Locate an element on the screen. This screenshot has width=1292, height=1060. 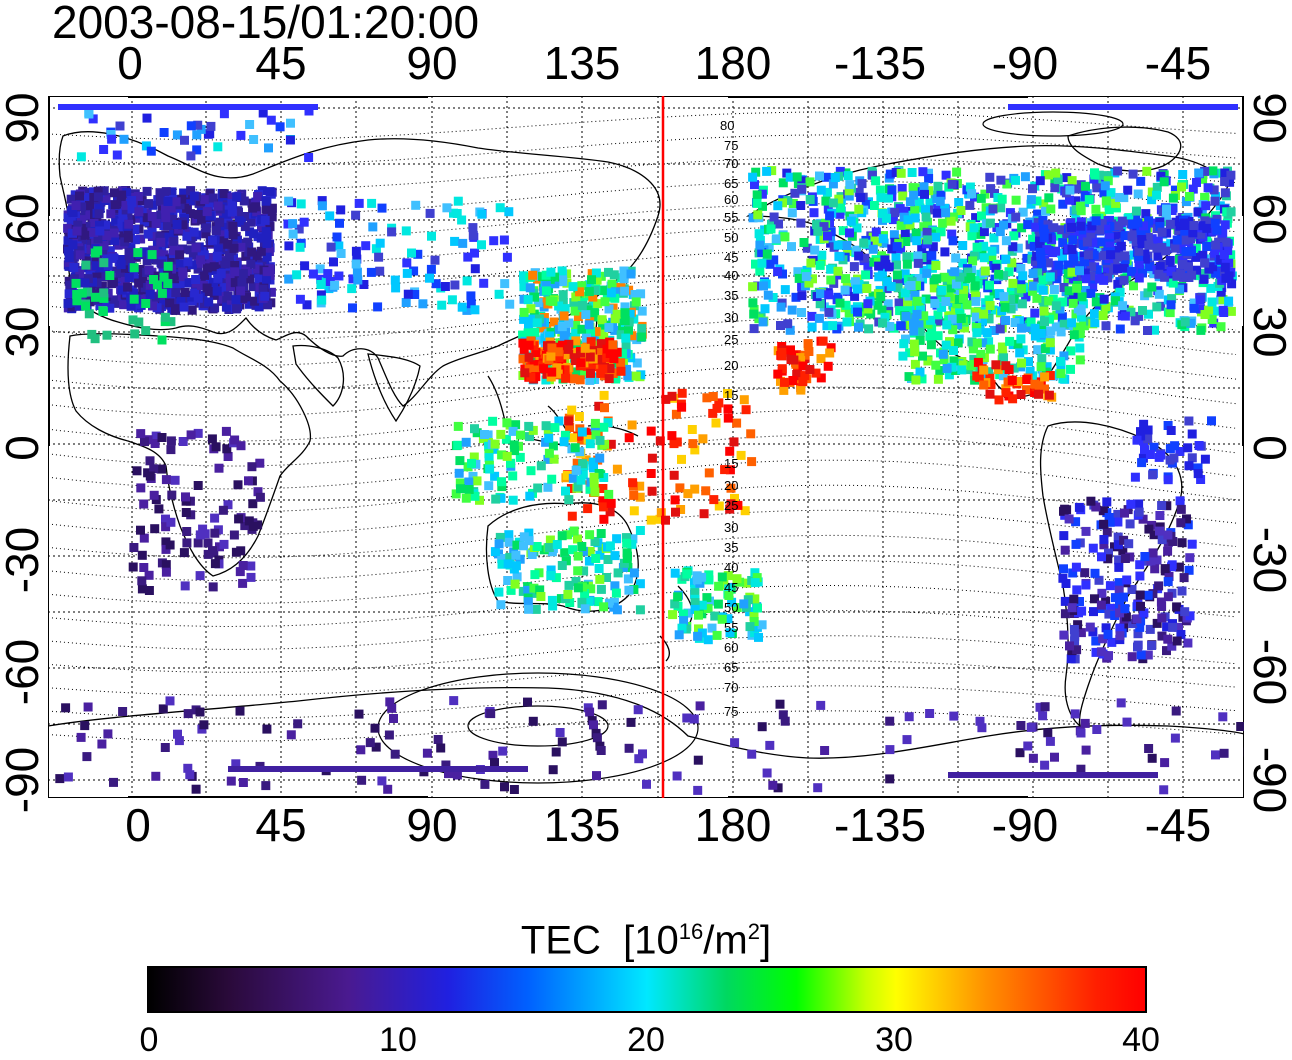
dip-label: 75 is located at coordinates (731, 711).